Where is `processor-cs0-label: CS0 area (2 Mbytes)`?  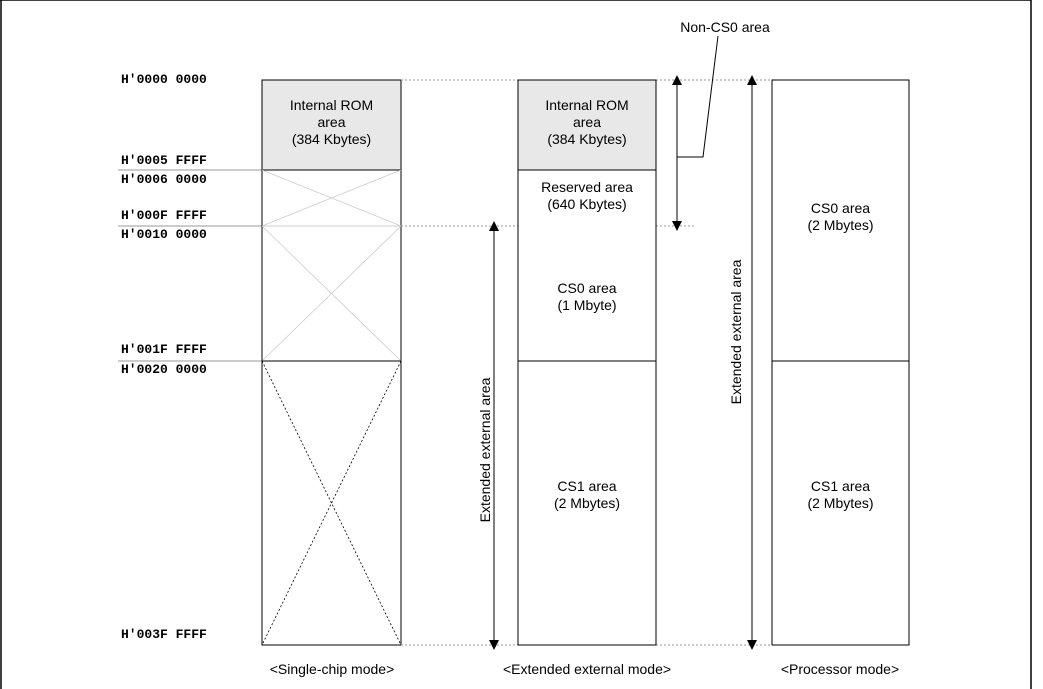 processor-cs0-label: CS0 area (2 Mbytes) is located at coordinates (840, 217).